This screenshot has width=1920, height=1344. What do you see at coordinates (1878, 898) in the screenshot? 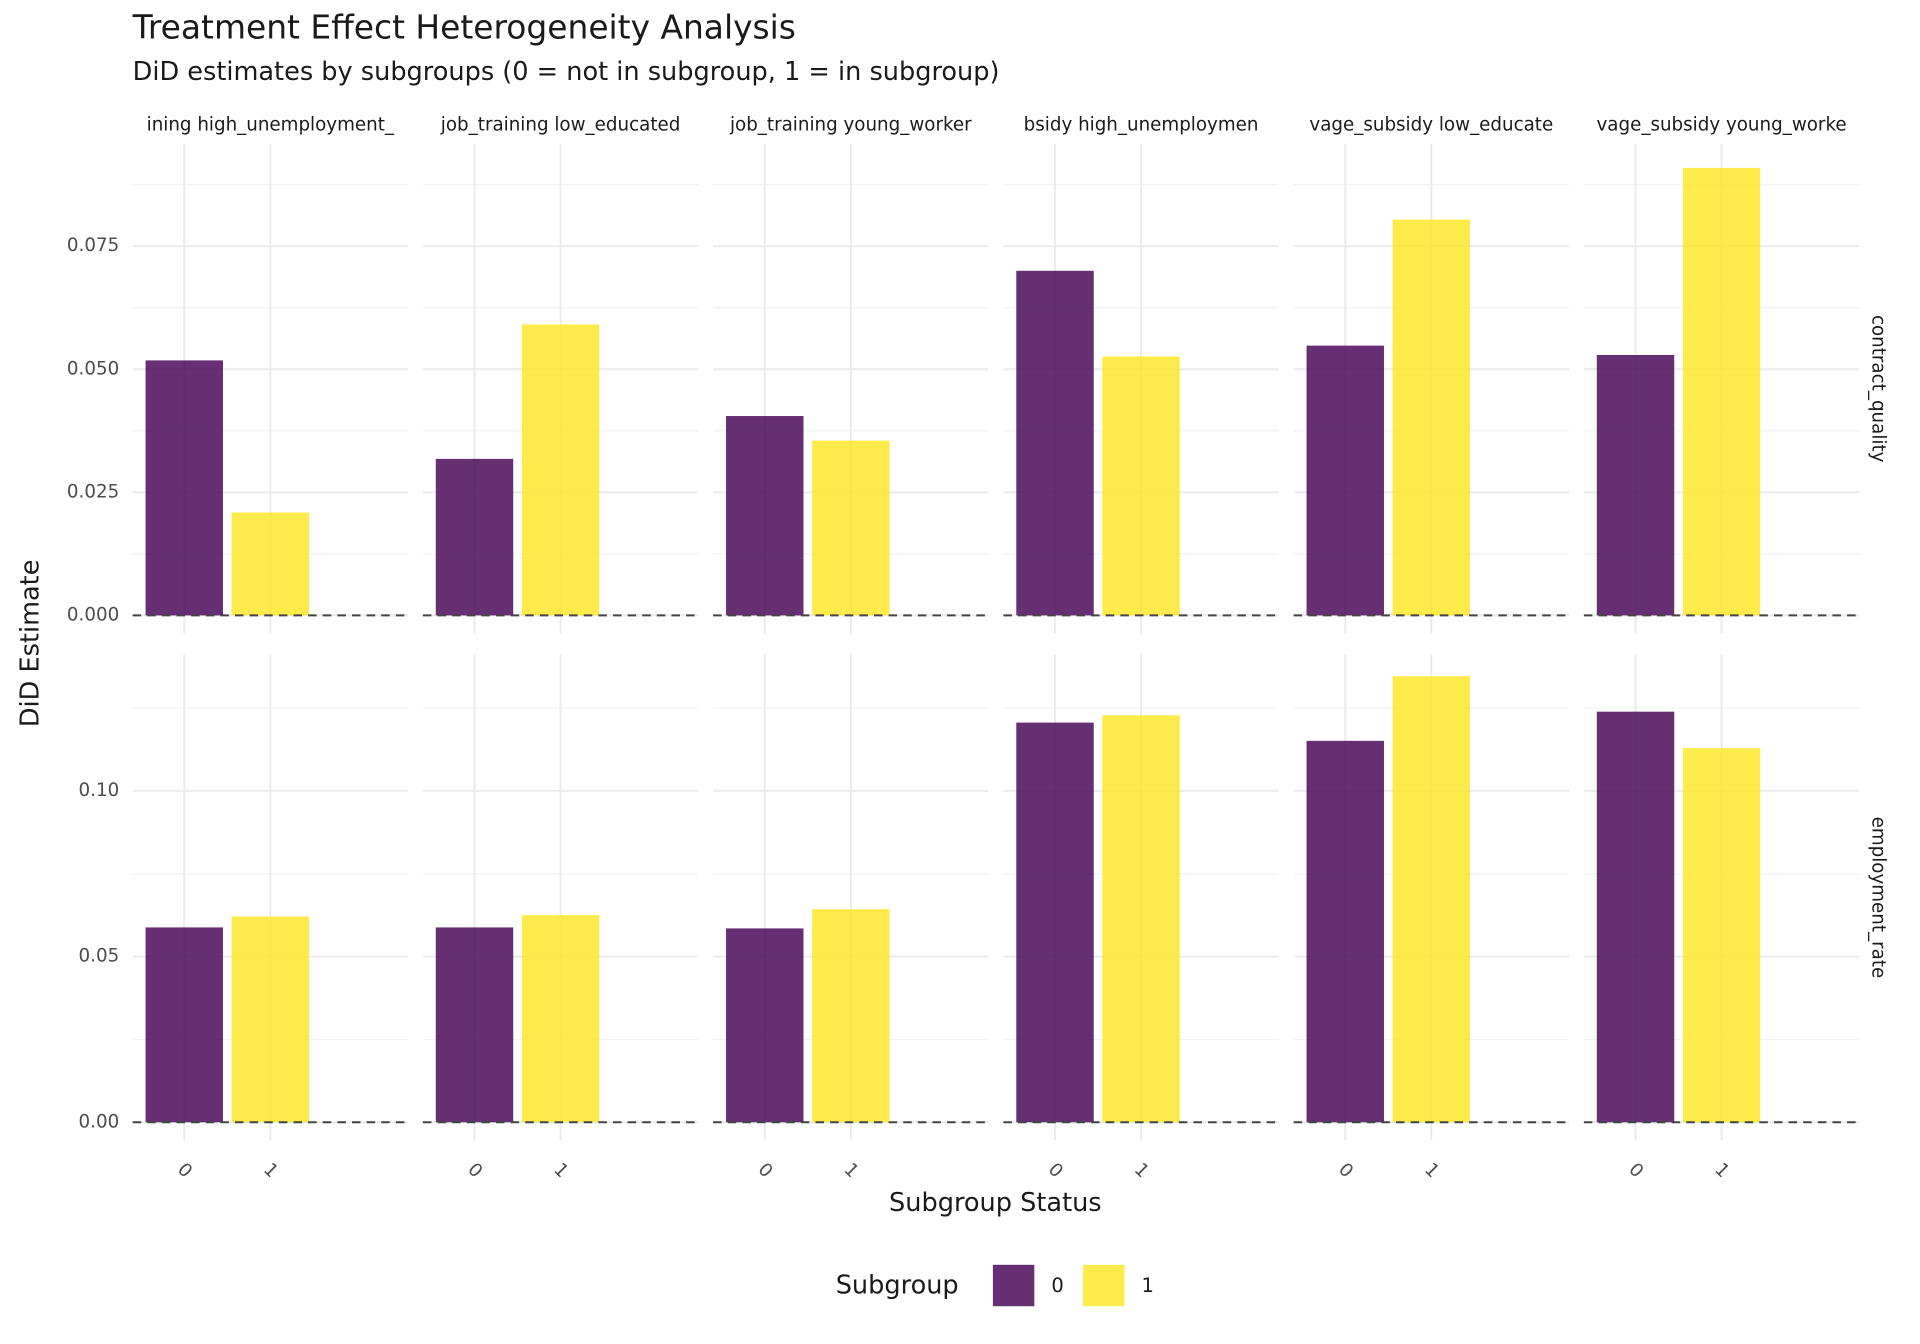
I see `row-strip-label: employment_rate` at bounding box center [1878, 898].